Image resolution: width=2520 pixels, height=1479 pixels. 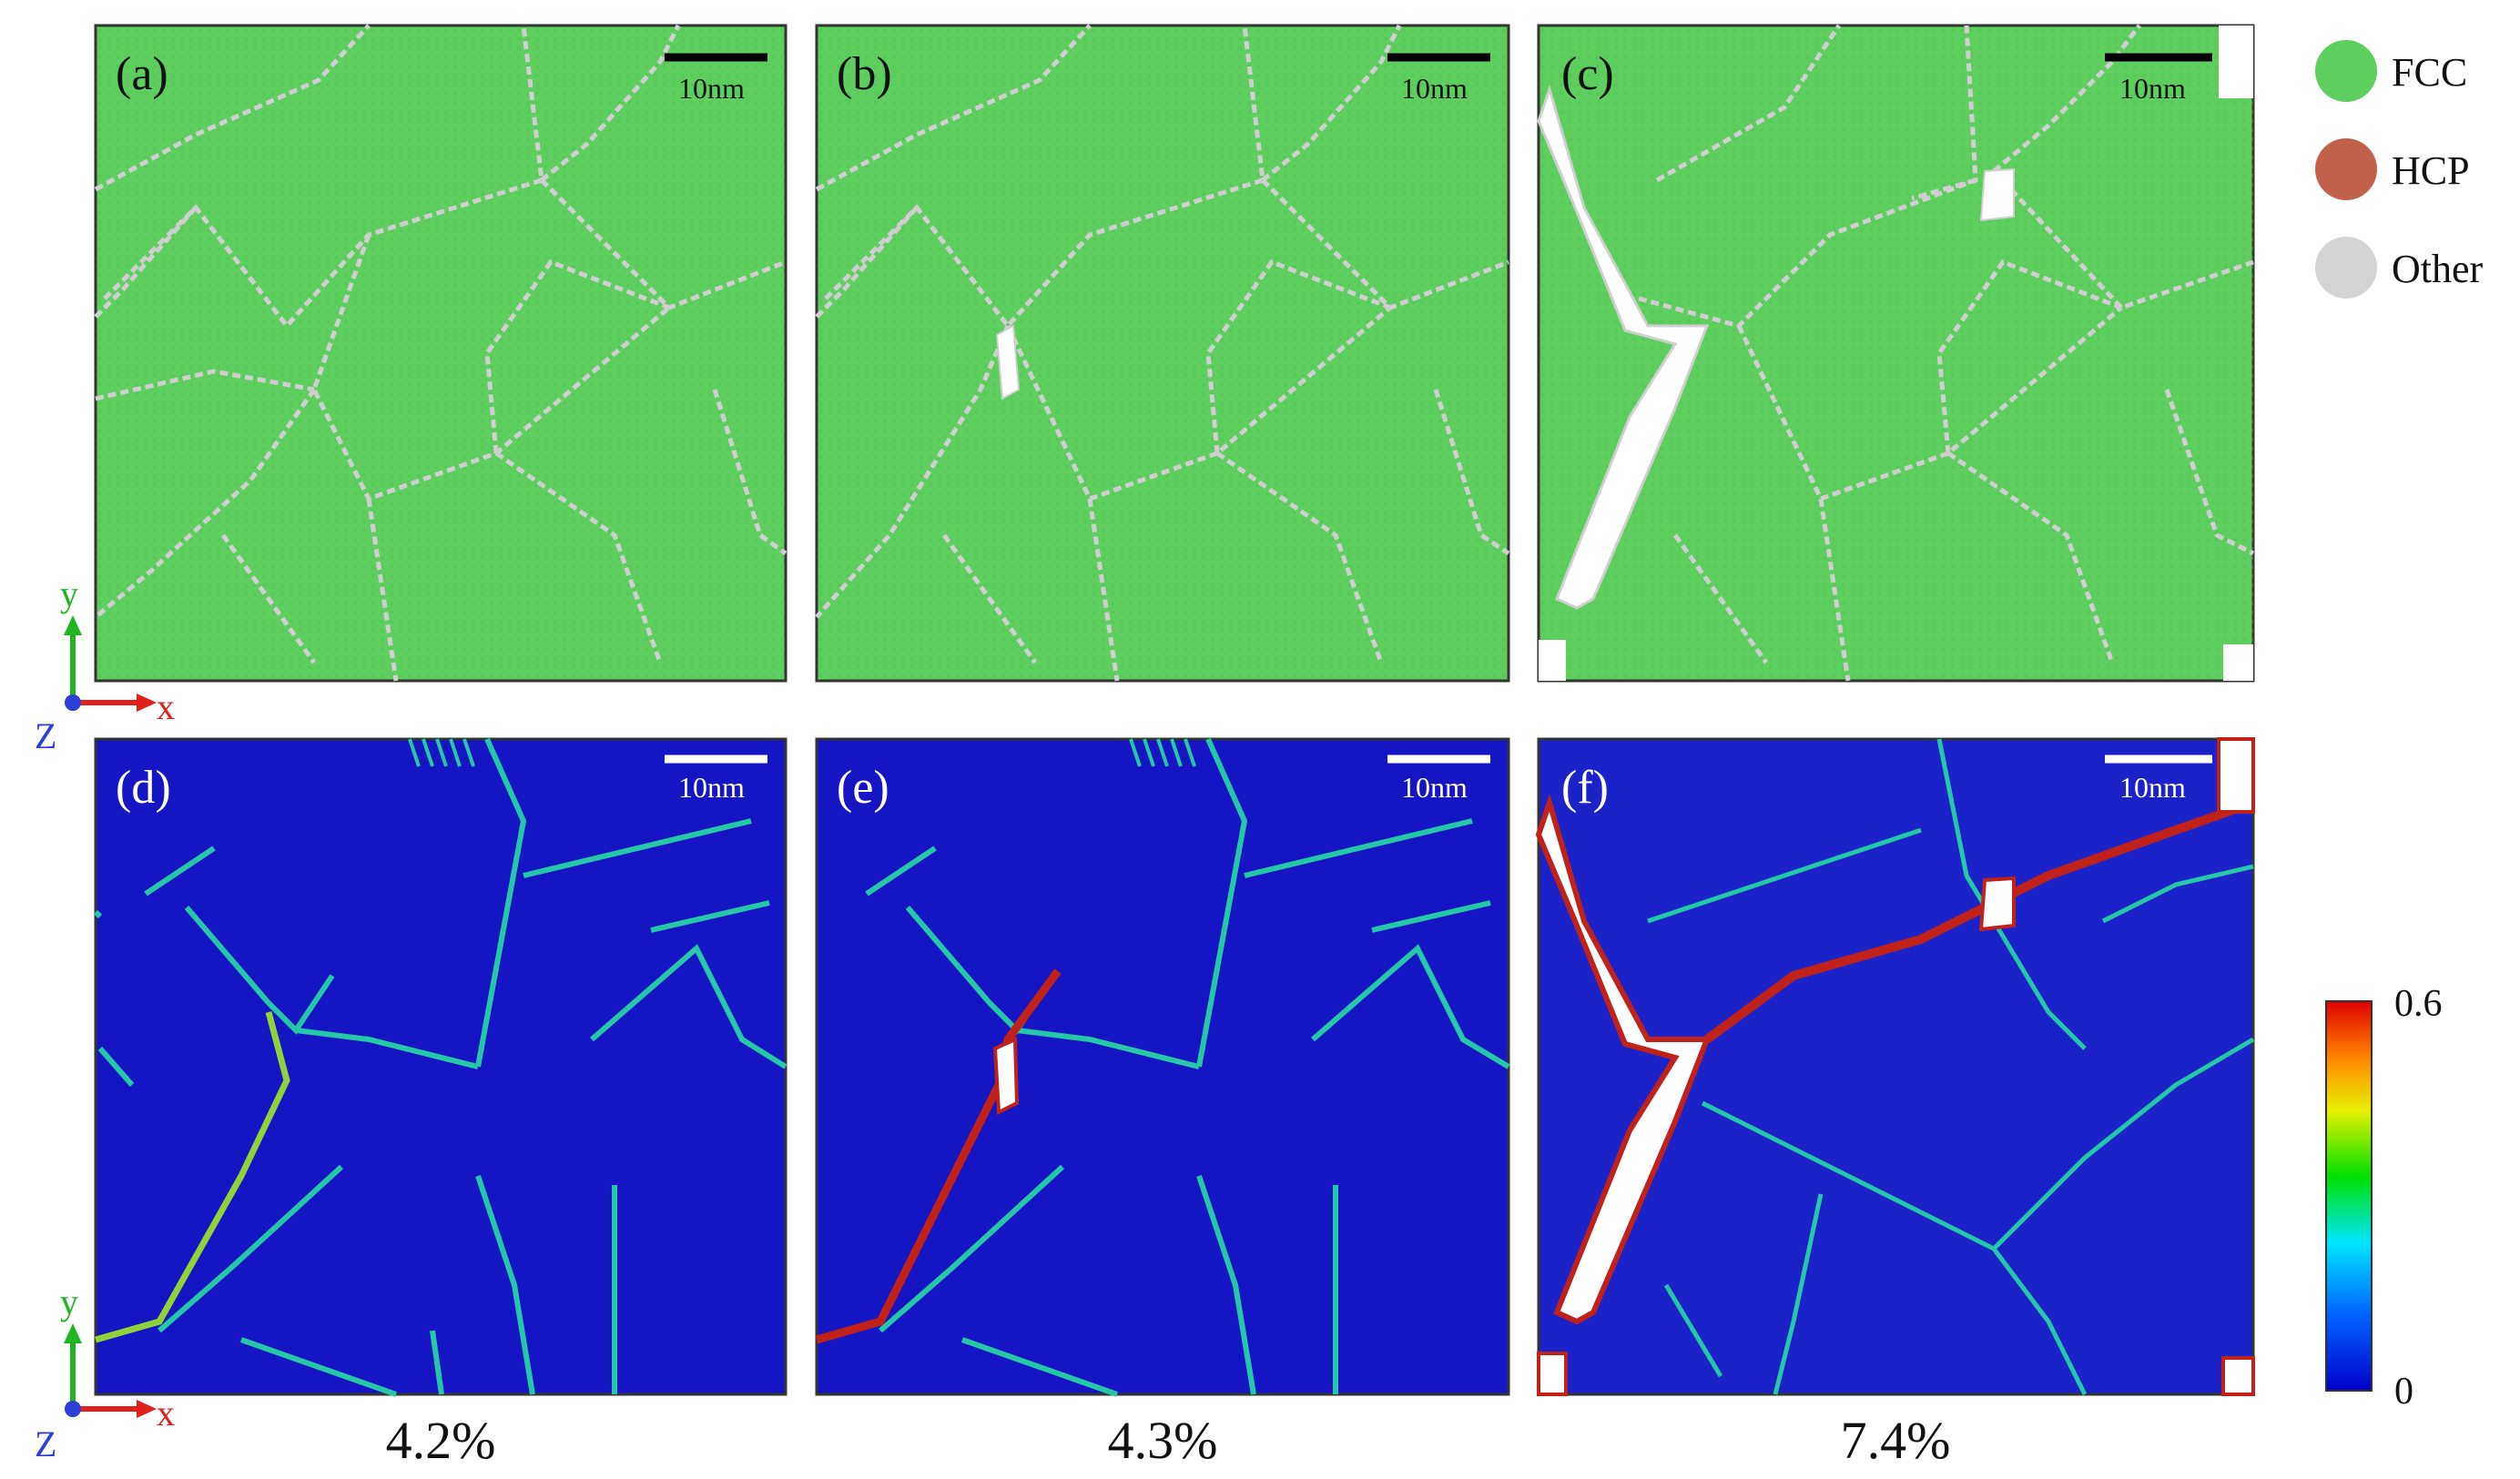 What do you see at coordinates (1585, 788) in the screenshot?
I see `panel-f-label: (f)` at bounding box center [1585, 788].